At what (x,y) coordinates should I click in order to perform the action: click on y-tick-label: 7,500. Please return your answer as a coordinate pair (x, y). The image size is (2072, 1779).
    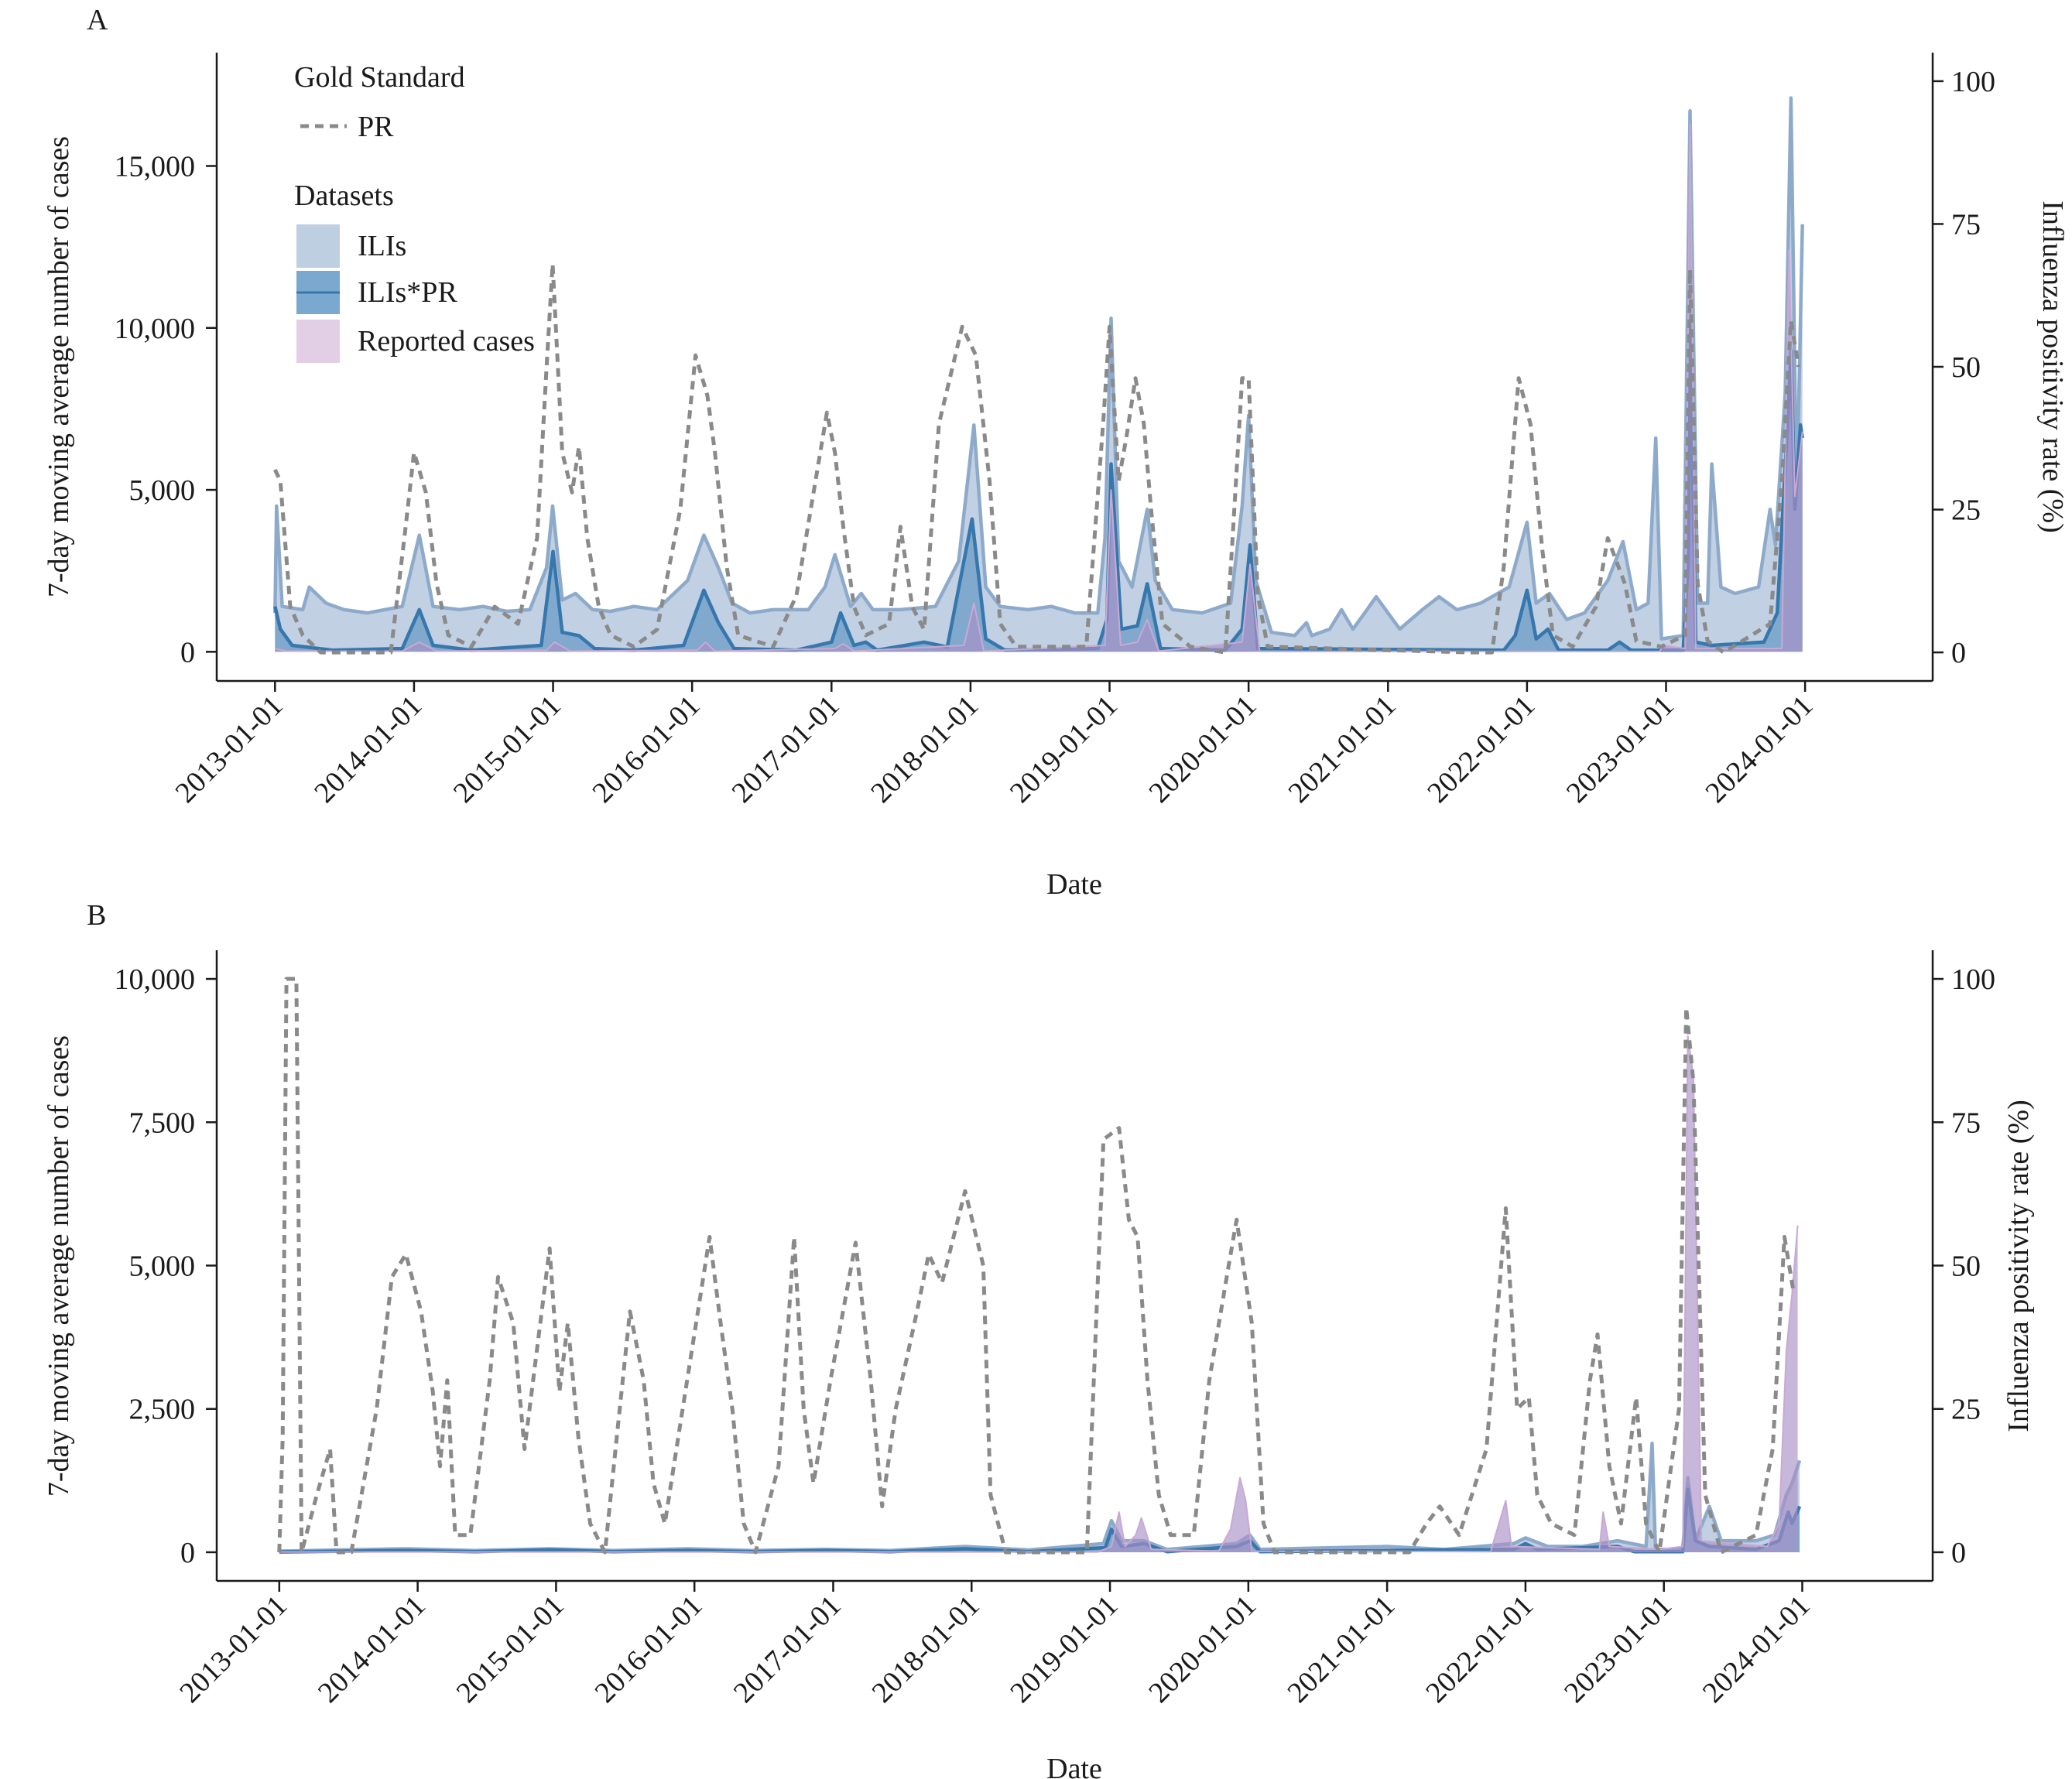
    Looking at the image, I should click on (162, 1123).